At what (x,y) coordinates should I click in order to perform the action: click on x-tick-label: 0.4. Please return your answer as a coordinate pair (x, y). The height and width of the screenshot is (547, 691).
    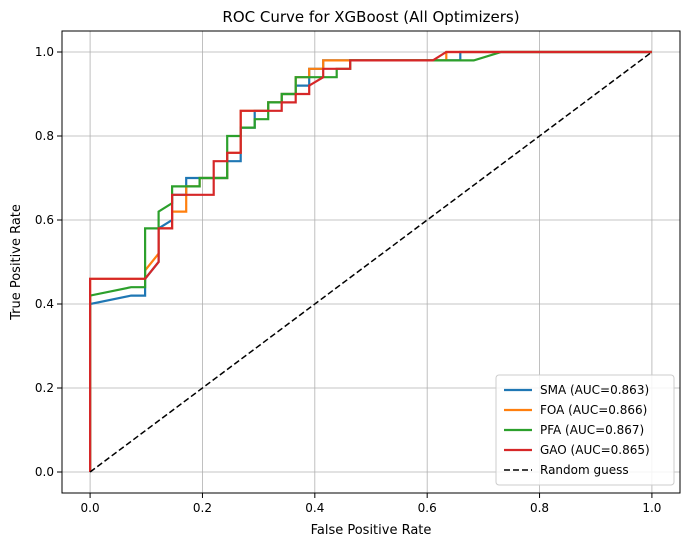
    Looking at the image, I should click on (314, 508).